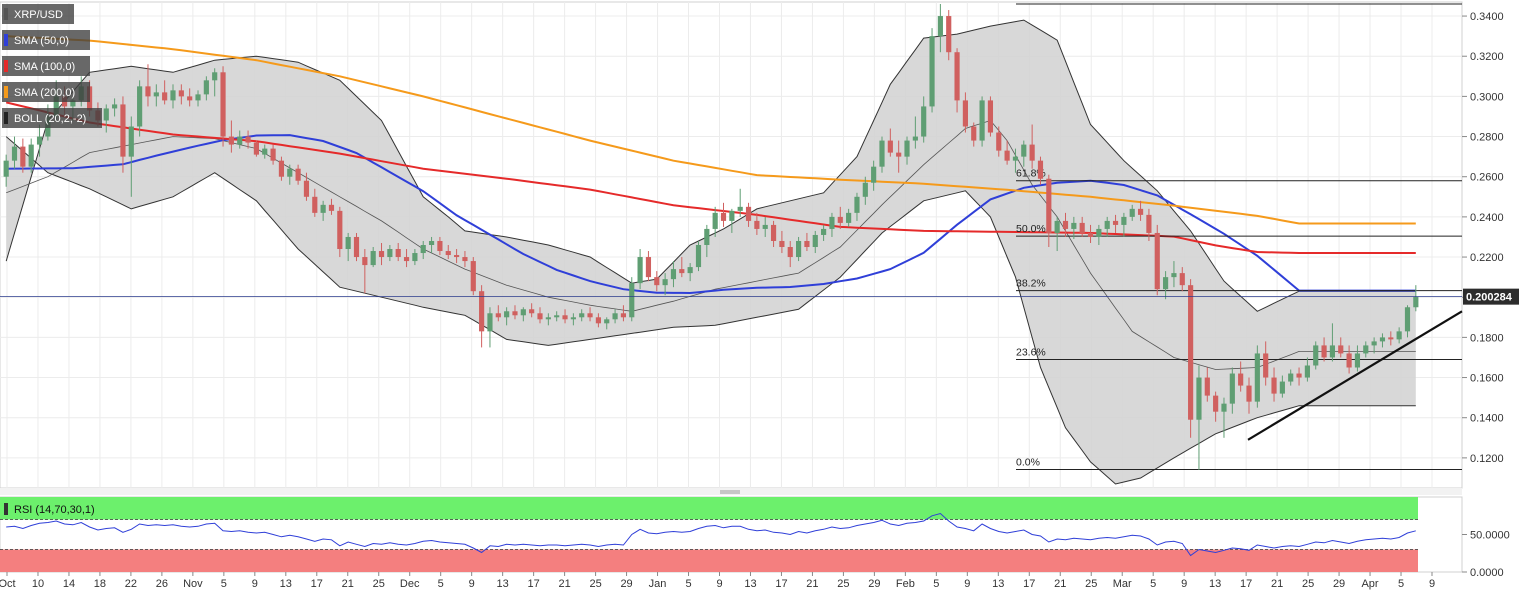  What do you see at coordinates (41, 41) in the screenshot?
I see `legend-label: SMA (50,0)` at bounding box center [41, 41].